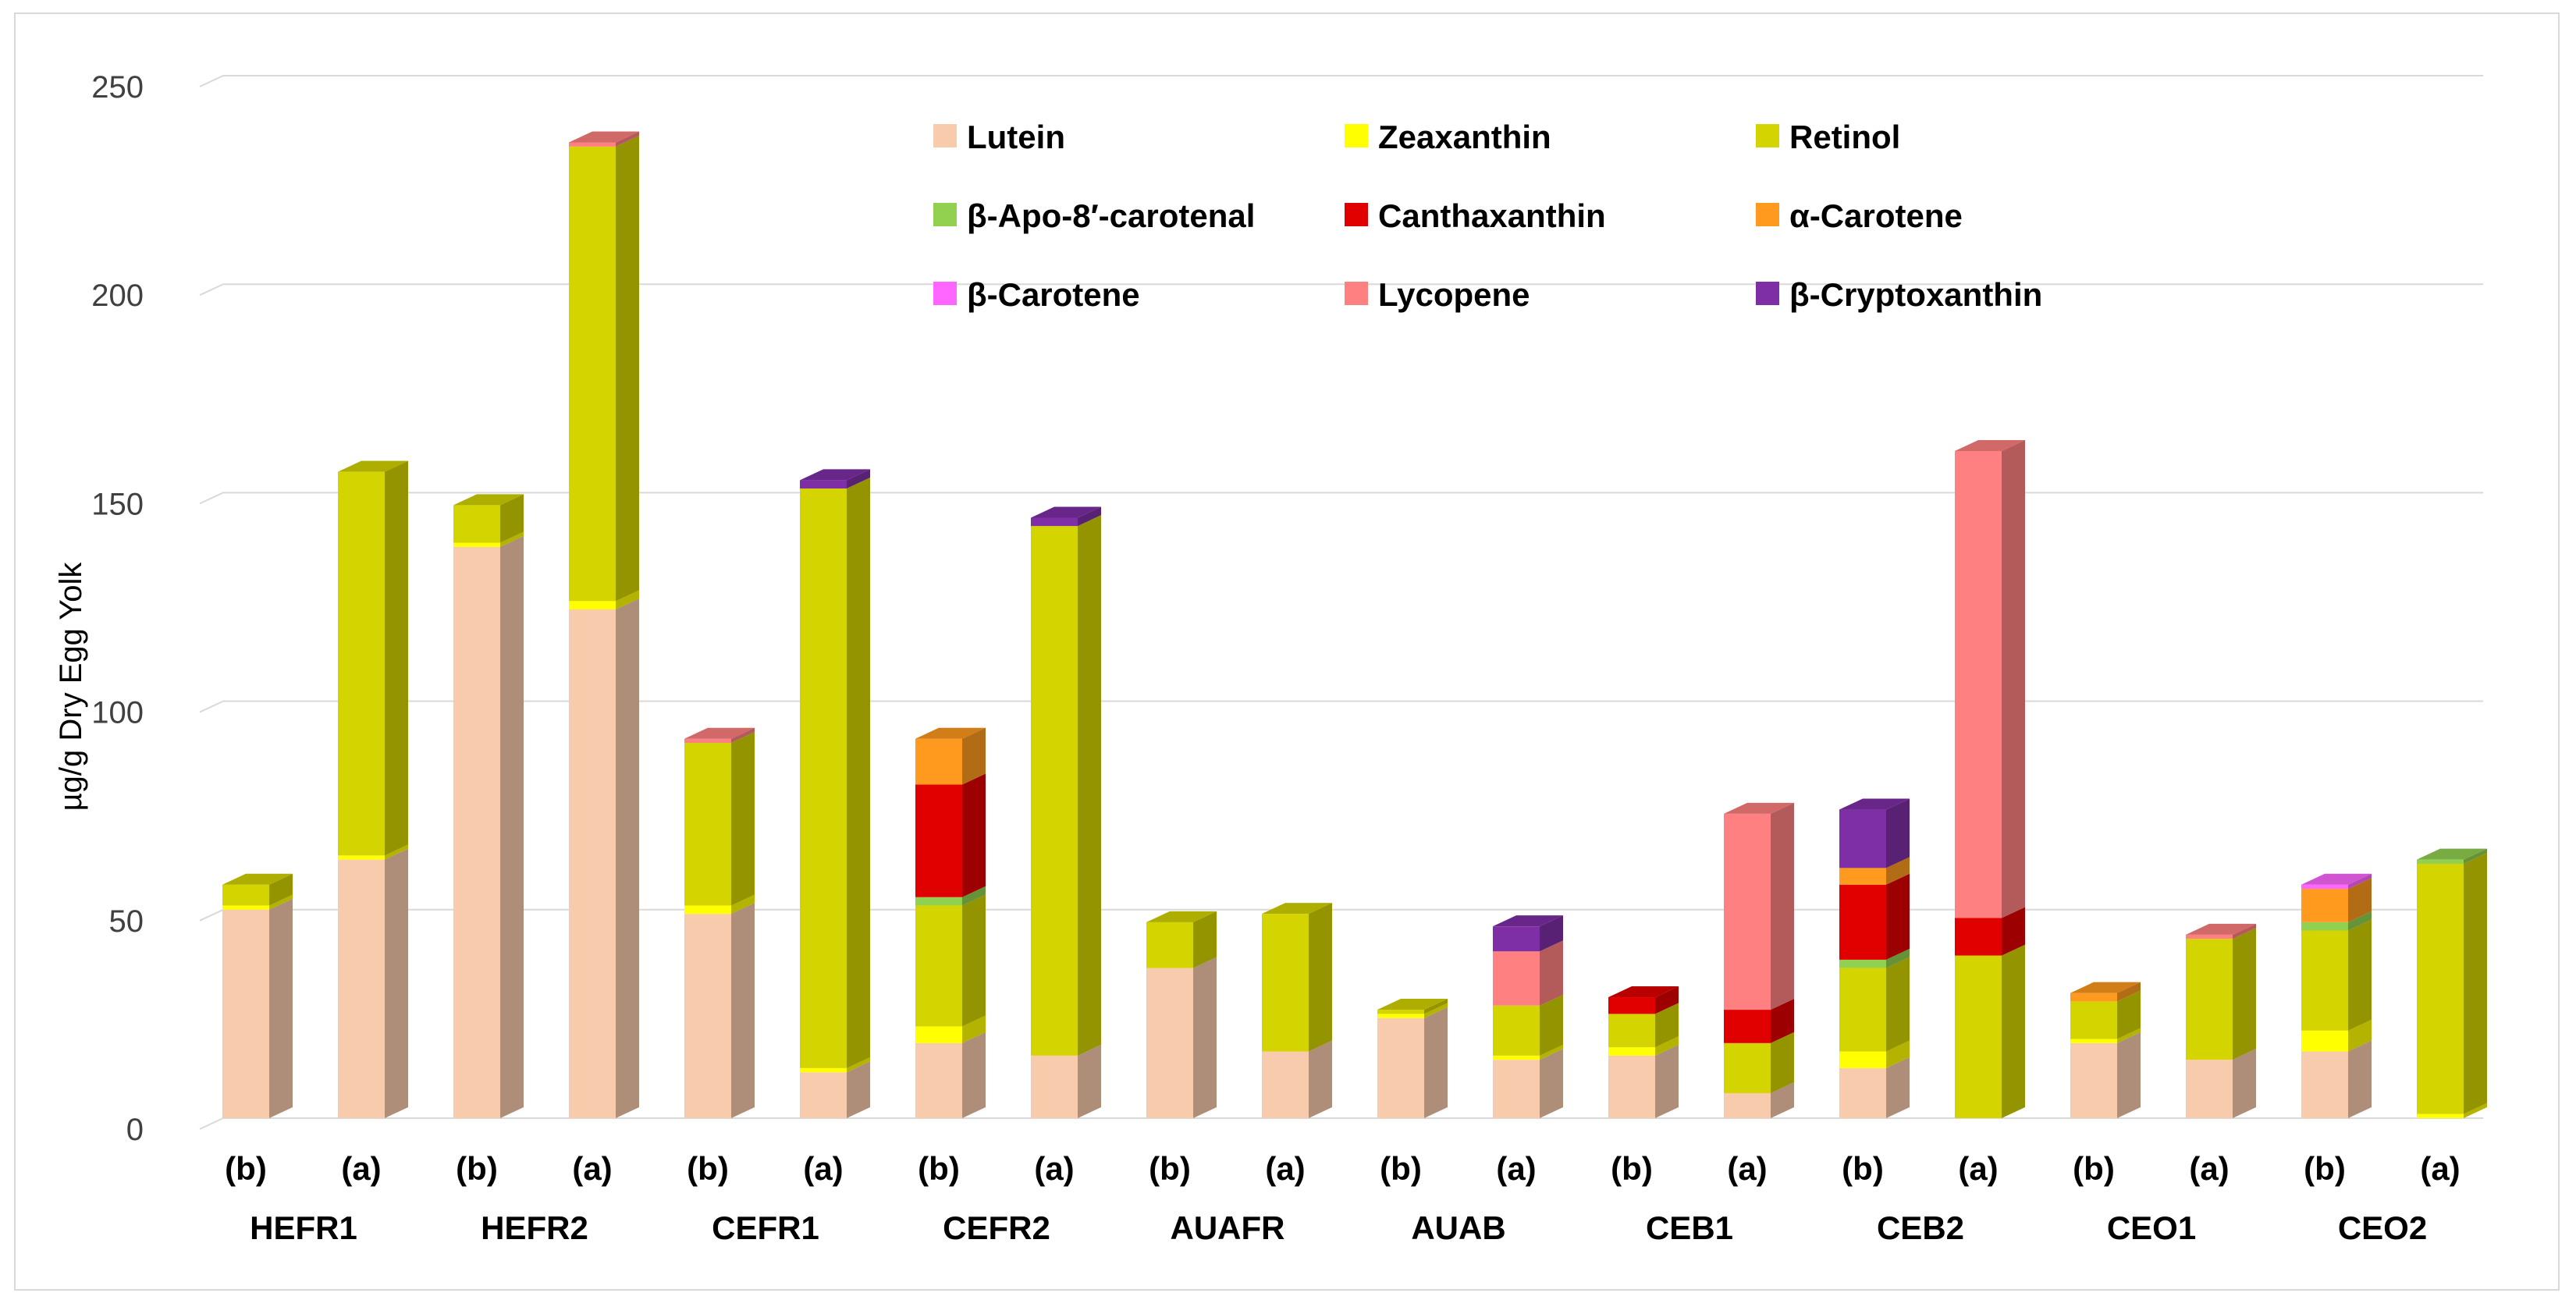  What do you see at coordinates (1437, 294) in the screenshot?
I see `legend-item: Lycopene` at bounding box center [1437, 294].